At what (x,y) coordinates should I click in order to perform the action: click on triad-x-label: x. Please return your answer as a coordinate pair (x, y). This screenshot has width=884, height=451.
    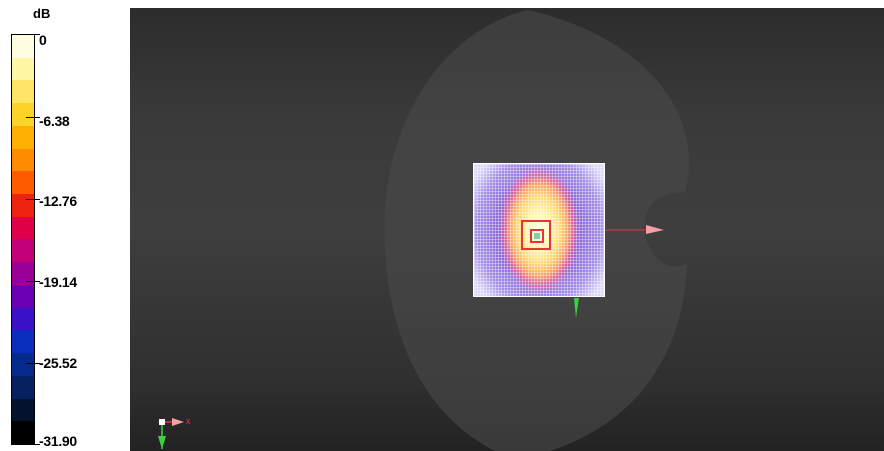
    Looking at the image, I should click on (188, 421).